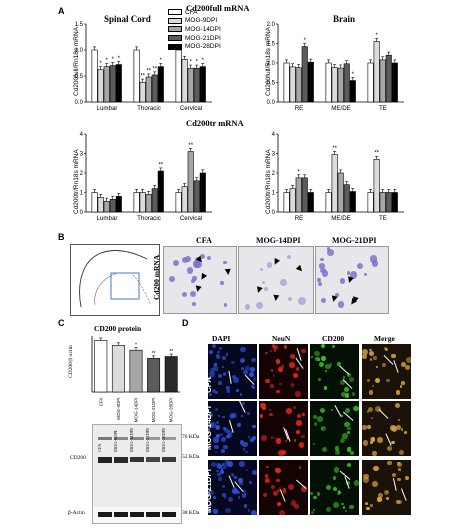 The height and width of the screenshot is (529, 474). I want to click on y-tick-label: 0.5, so click(79, 77).